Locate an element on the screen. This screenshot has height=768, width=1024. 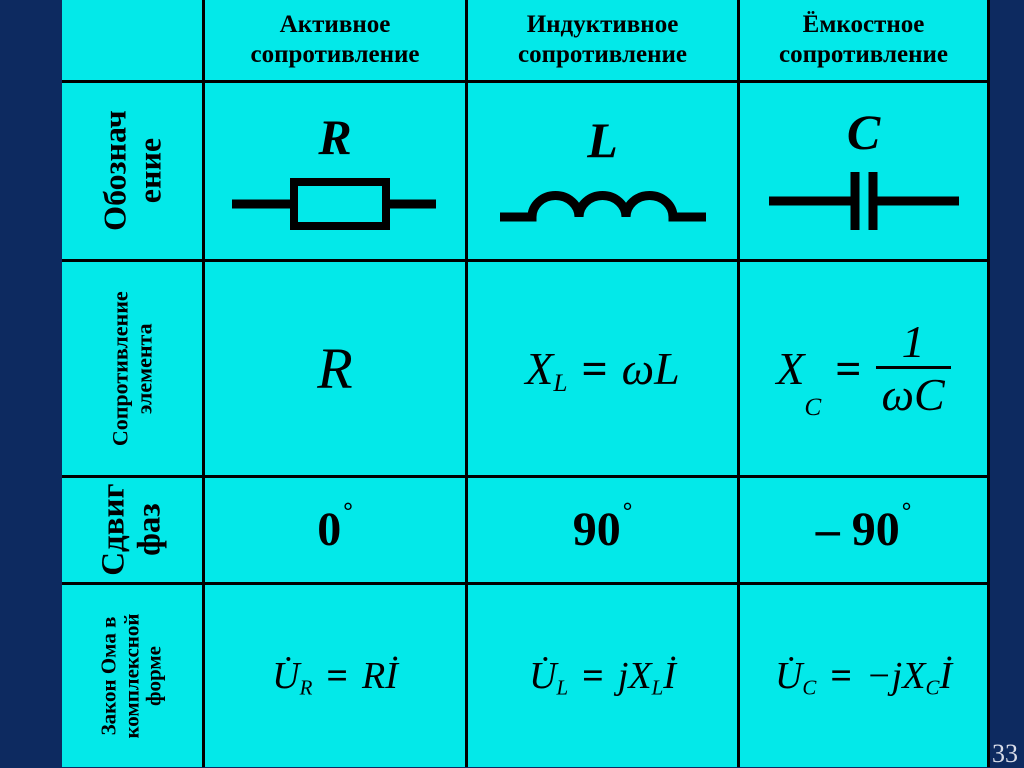
row-header-text: Закон Ома в is located at coordinates (108, 676).